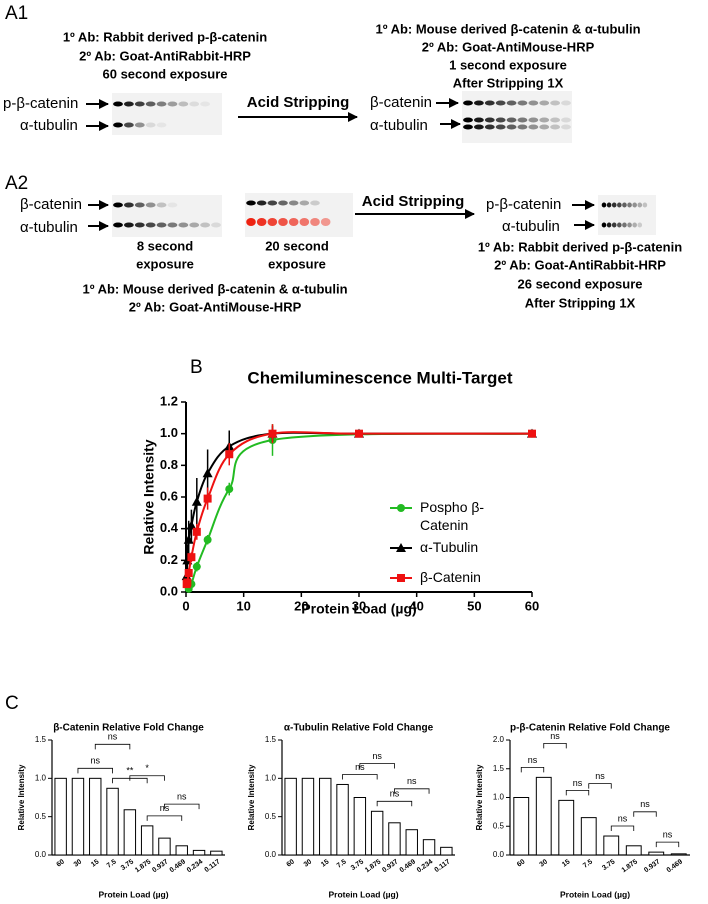 The height and width of the screenshot is (904, 708). Describe the element at coordinates (243, 605) in the screenshot. I see `x-tick-label: 10` at that location.